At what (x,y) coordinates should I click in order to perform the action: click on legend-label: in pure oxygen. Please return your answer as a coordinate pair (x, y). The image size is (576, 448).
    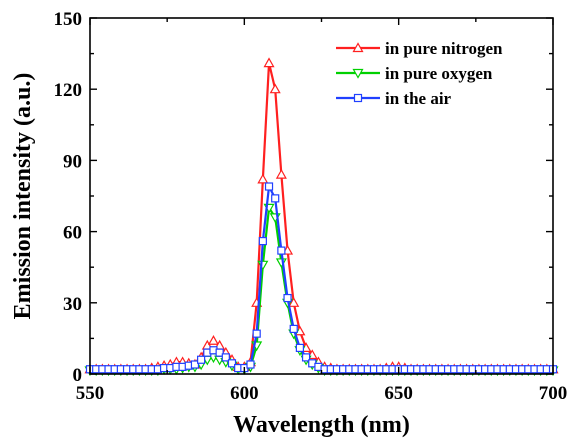
    Looking at the image, I should click on (439, 73).